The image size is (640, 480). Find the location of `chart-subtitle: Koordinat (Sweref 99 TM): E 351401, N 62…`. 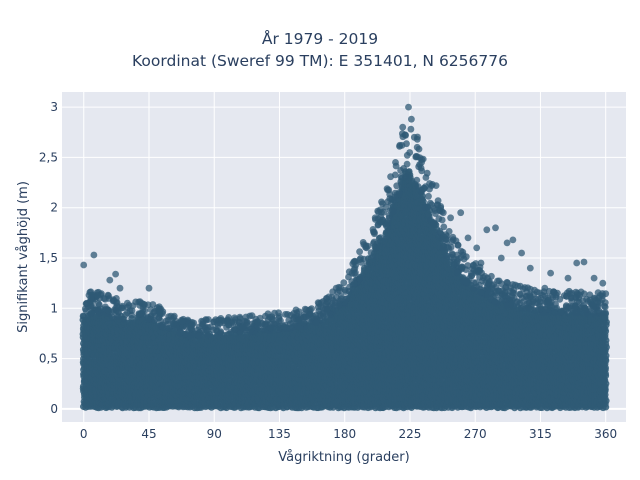

chart-subtitle: Koordinat (Sweref 99 TM): E 351401, N 62… is located at coordinates (320, 61).